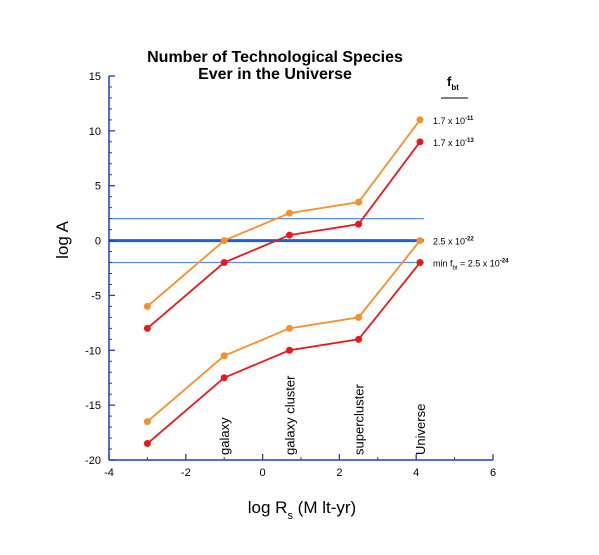 This screenshot has height=555, width=599. What do you see at coordinates (98, 187) in the screenshot?
I see `y-tick-label: 5` at bounding box center [98, 187].